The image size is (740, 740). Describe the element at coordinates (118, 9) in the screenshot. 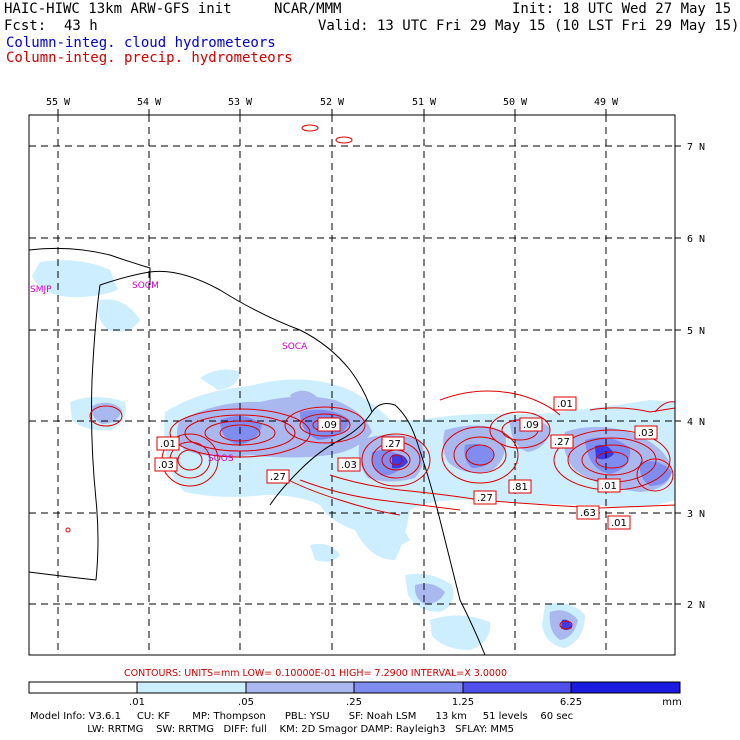

I see `model-title: HAIC-HIWC 13km ARW-GFS init` at that location.